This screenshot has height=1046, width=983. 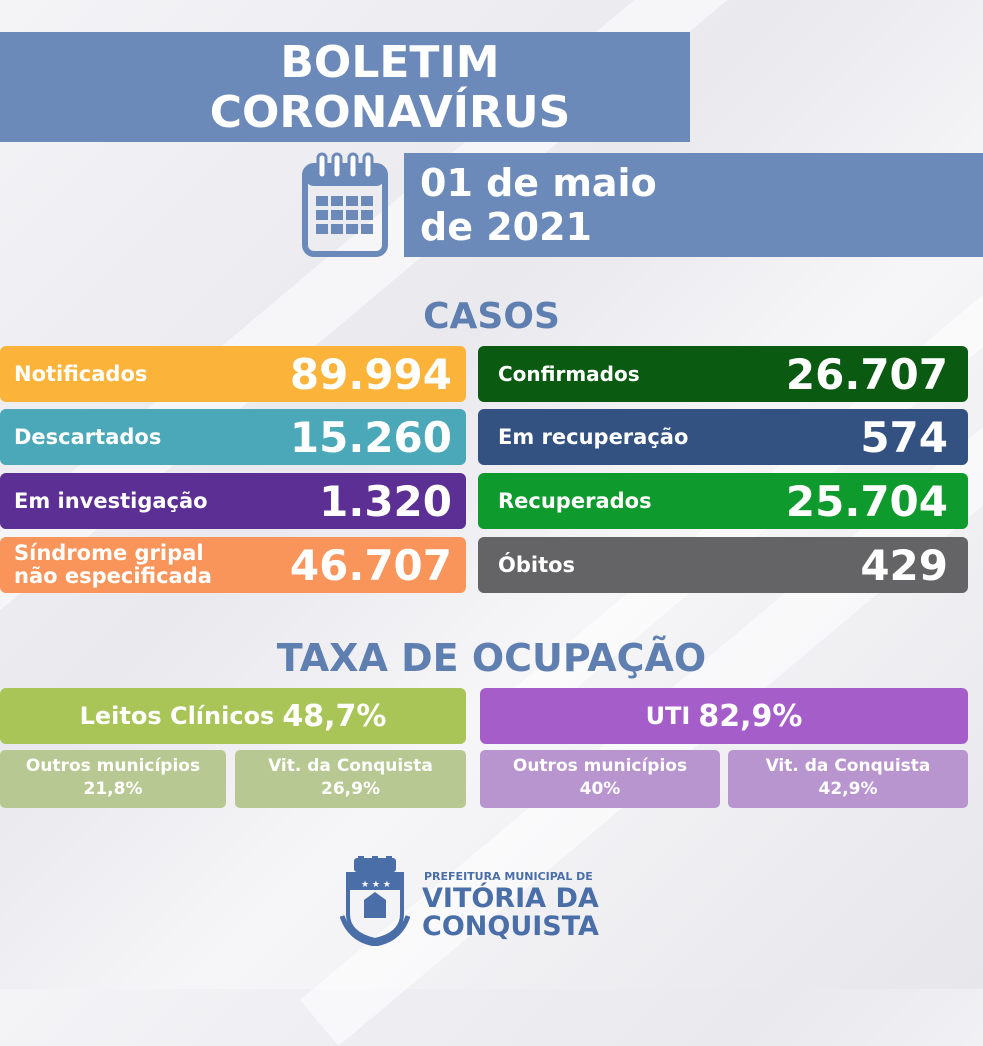 I want to click on card-sindrome-gripal: Síndrome gripal não especificada 46.707, so click(x=233, y=565).